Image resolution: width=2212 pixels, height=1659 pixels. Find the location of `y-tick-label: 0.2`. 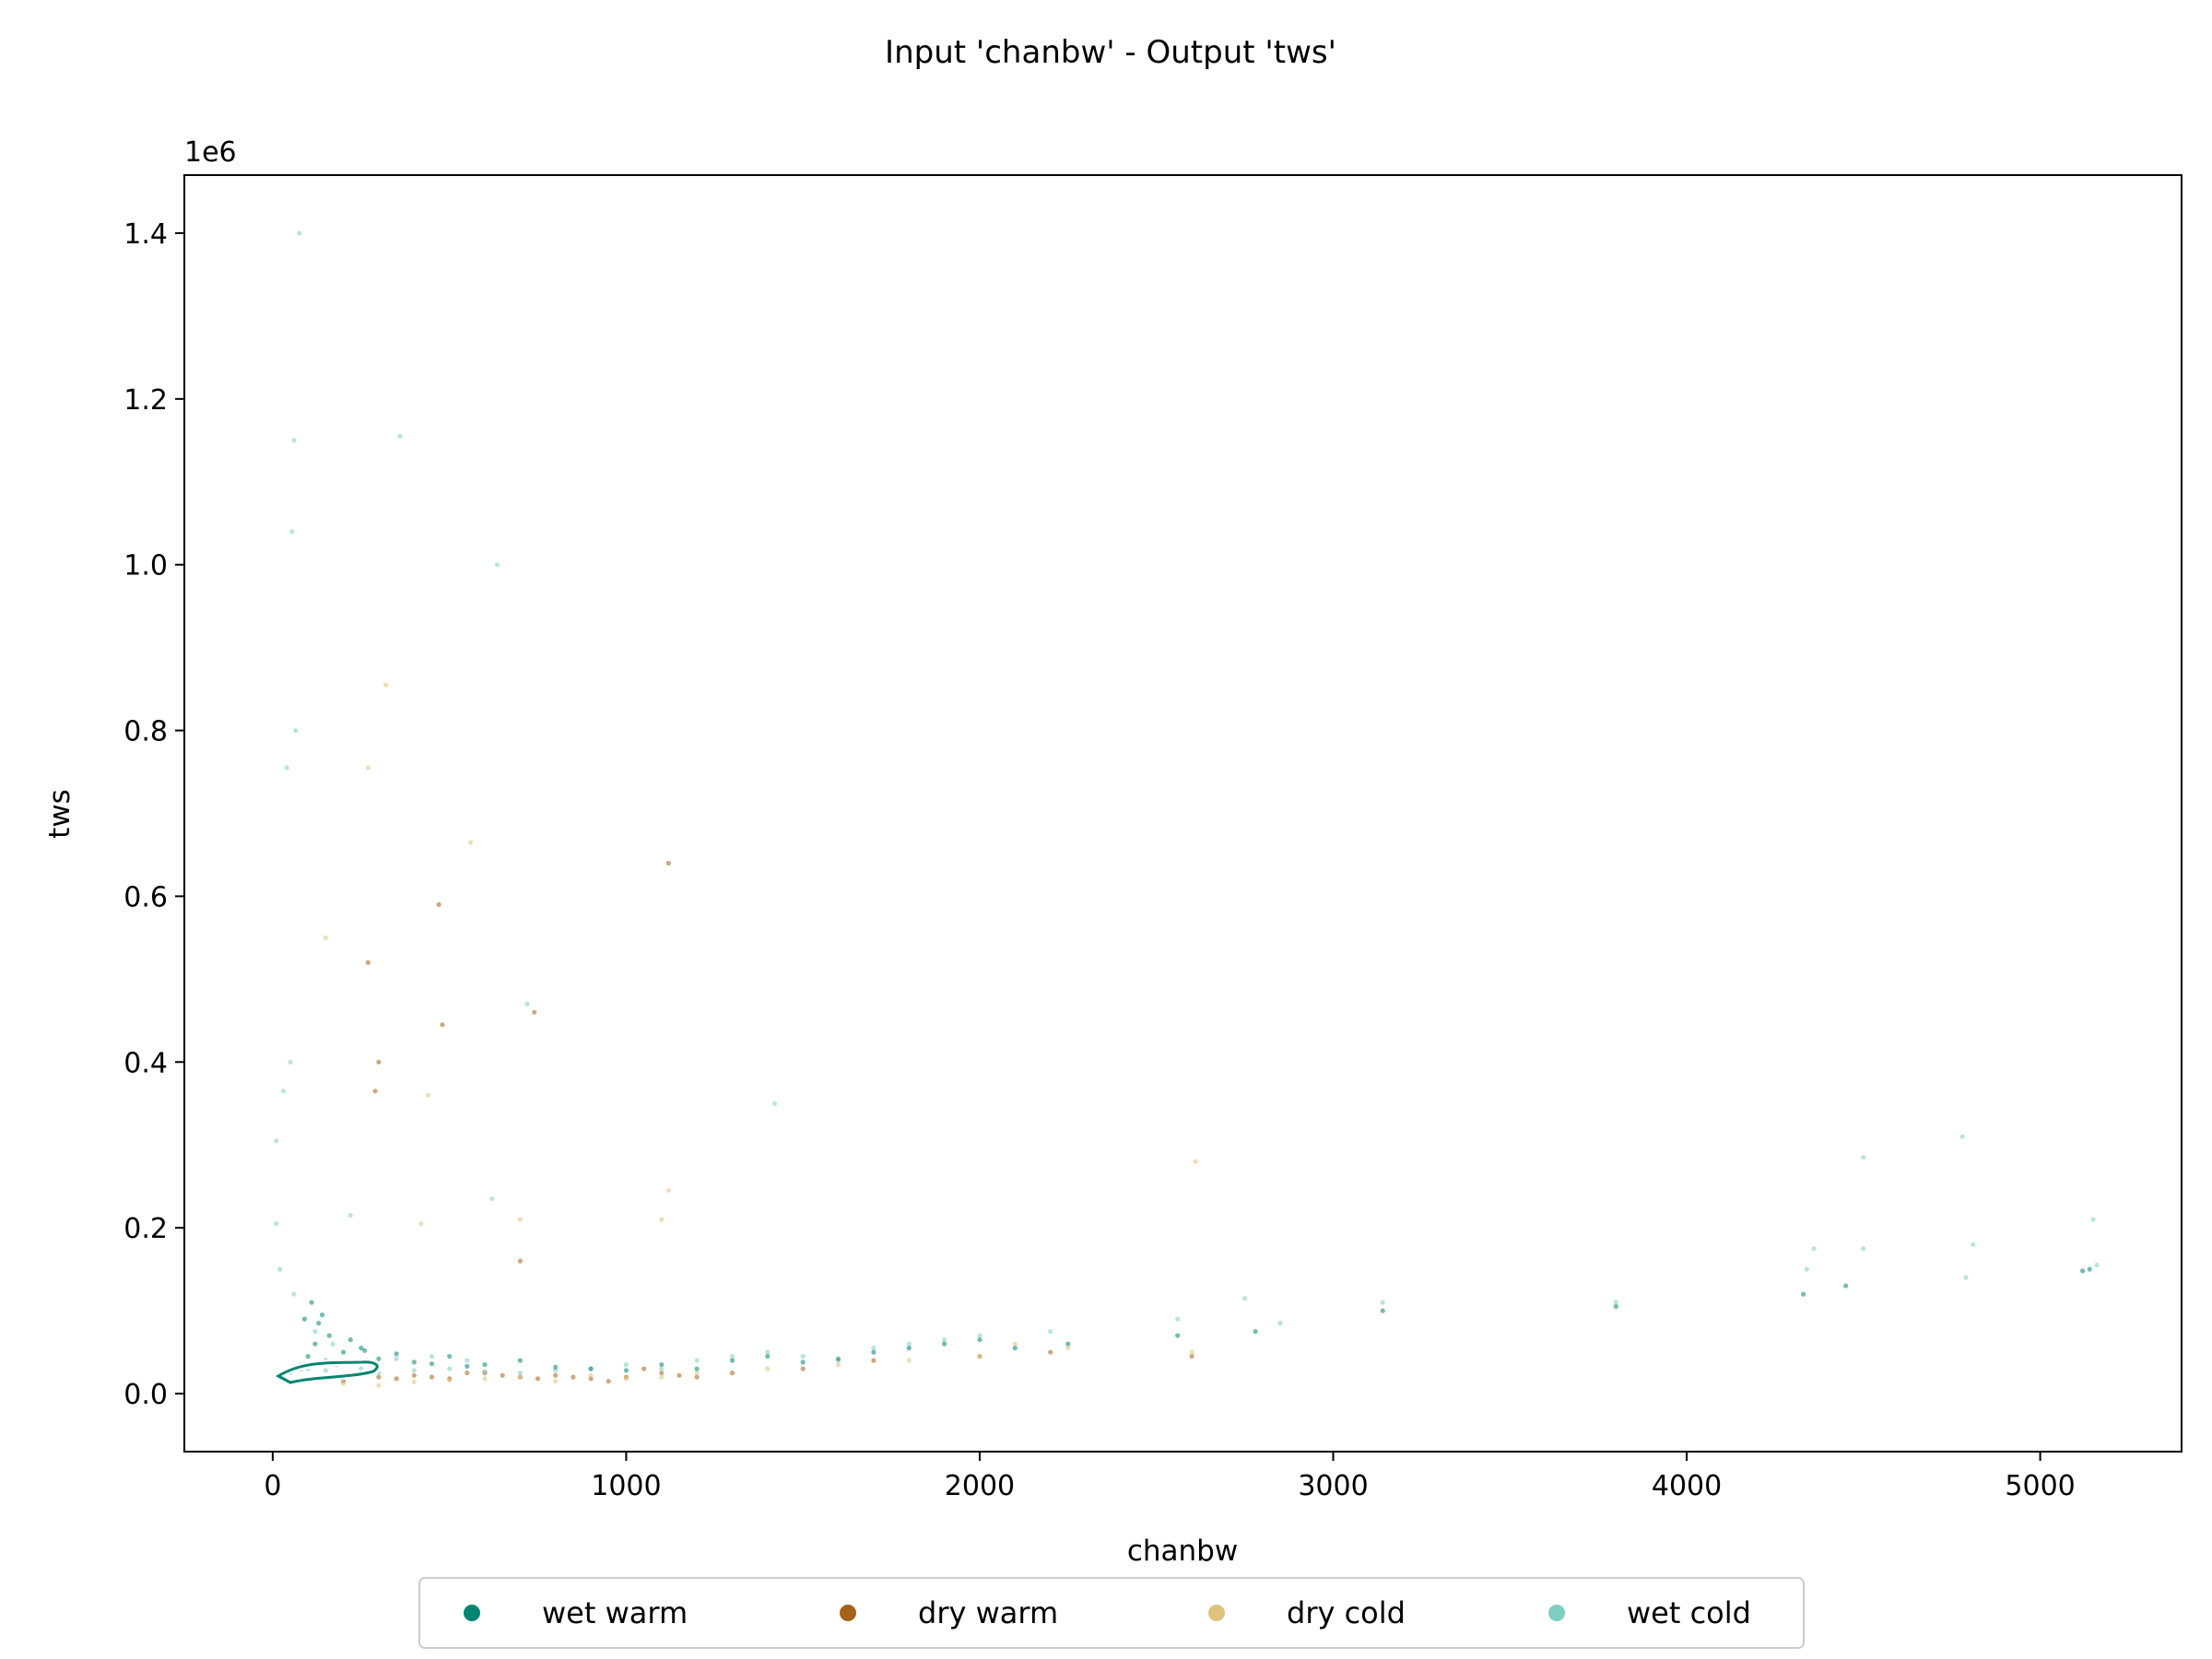

y-tick-label: 0.2 is located at coordinates (146, 1229).